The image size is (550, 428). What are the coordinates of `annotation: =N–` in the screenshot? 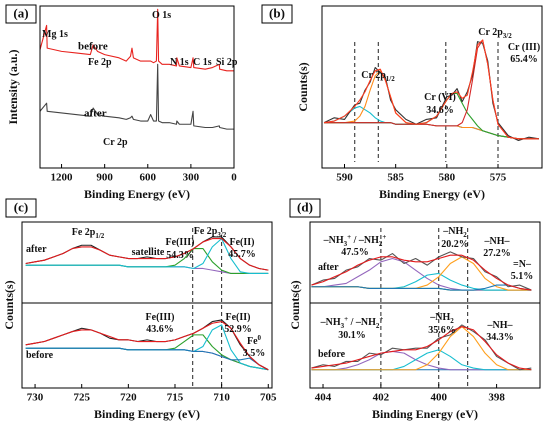 It's located at (522, 264).